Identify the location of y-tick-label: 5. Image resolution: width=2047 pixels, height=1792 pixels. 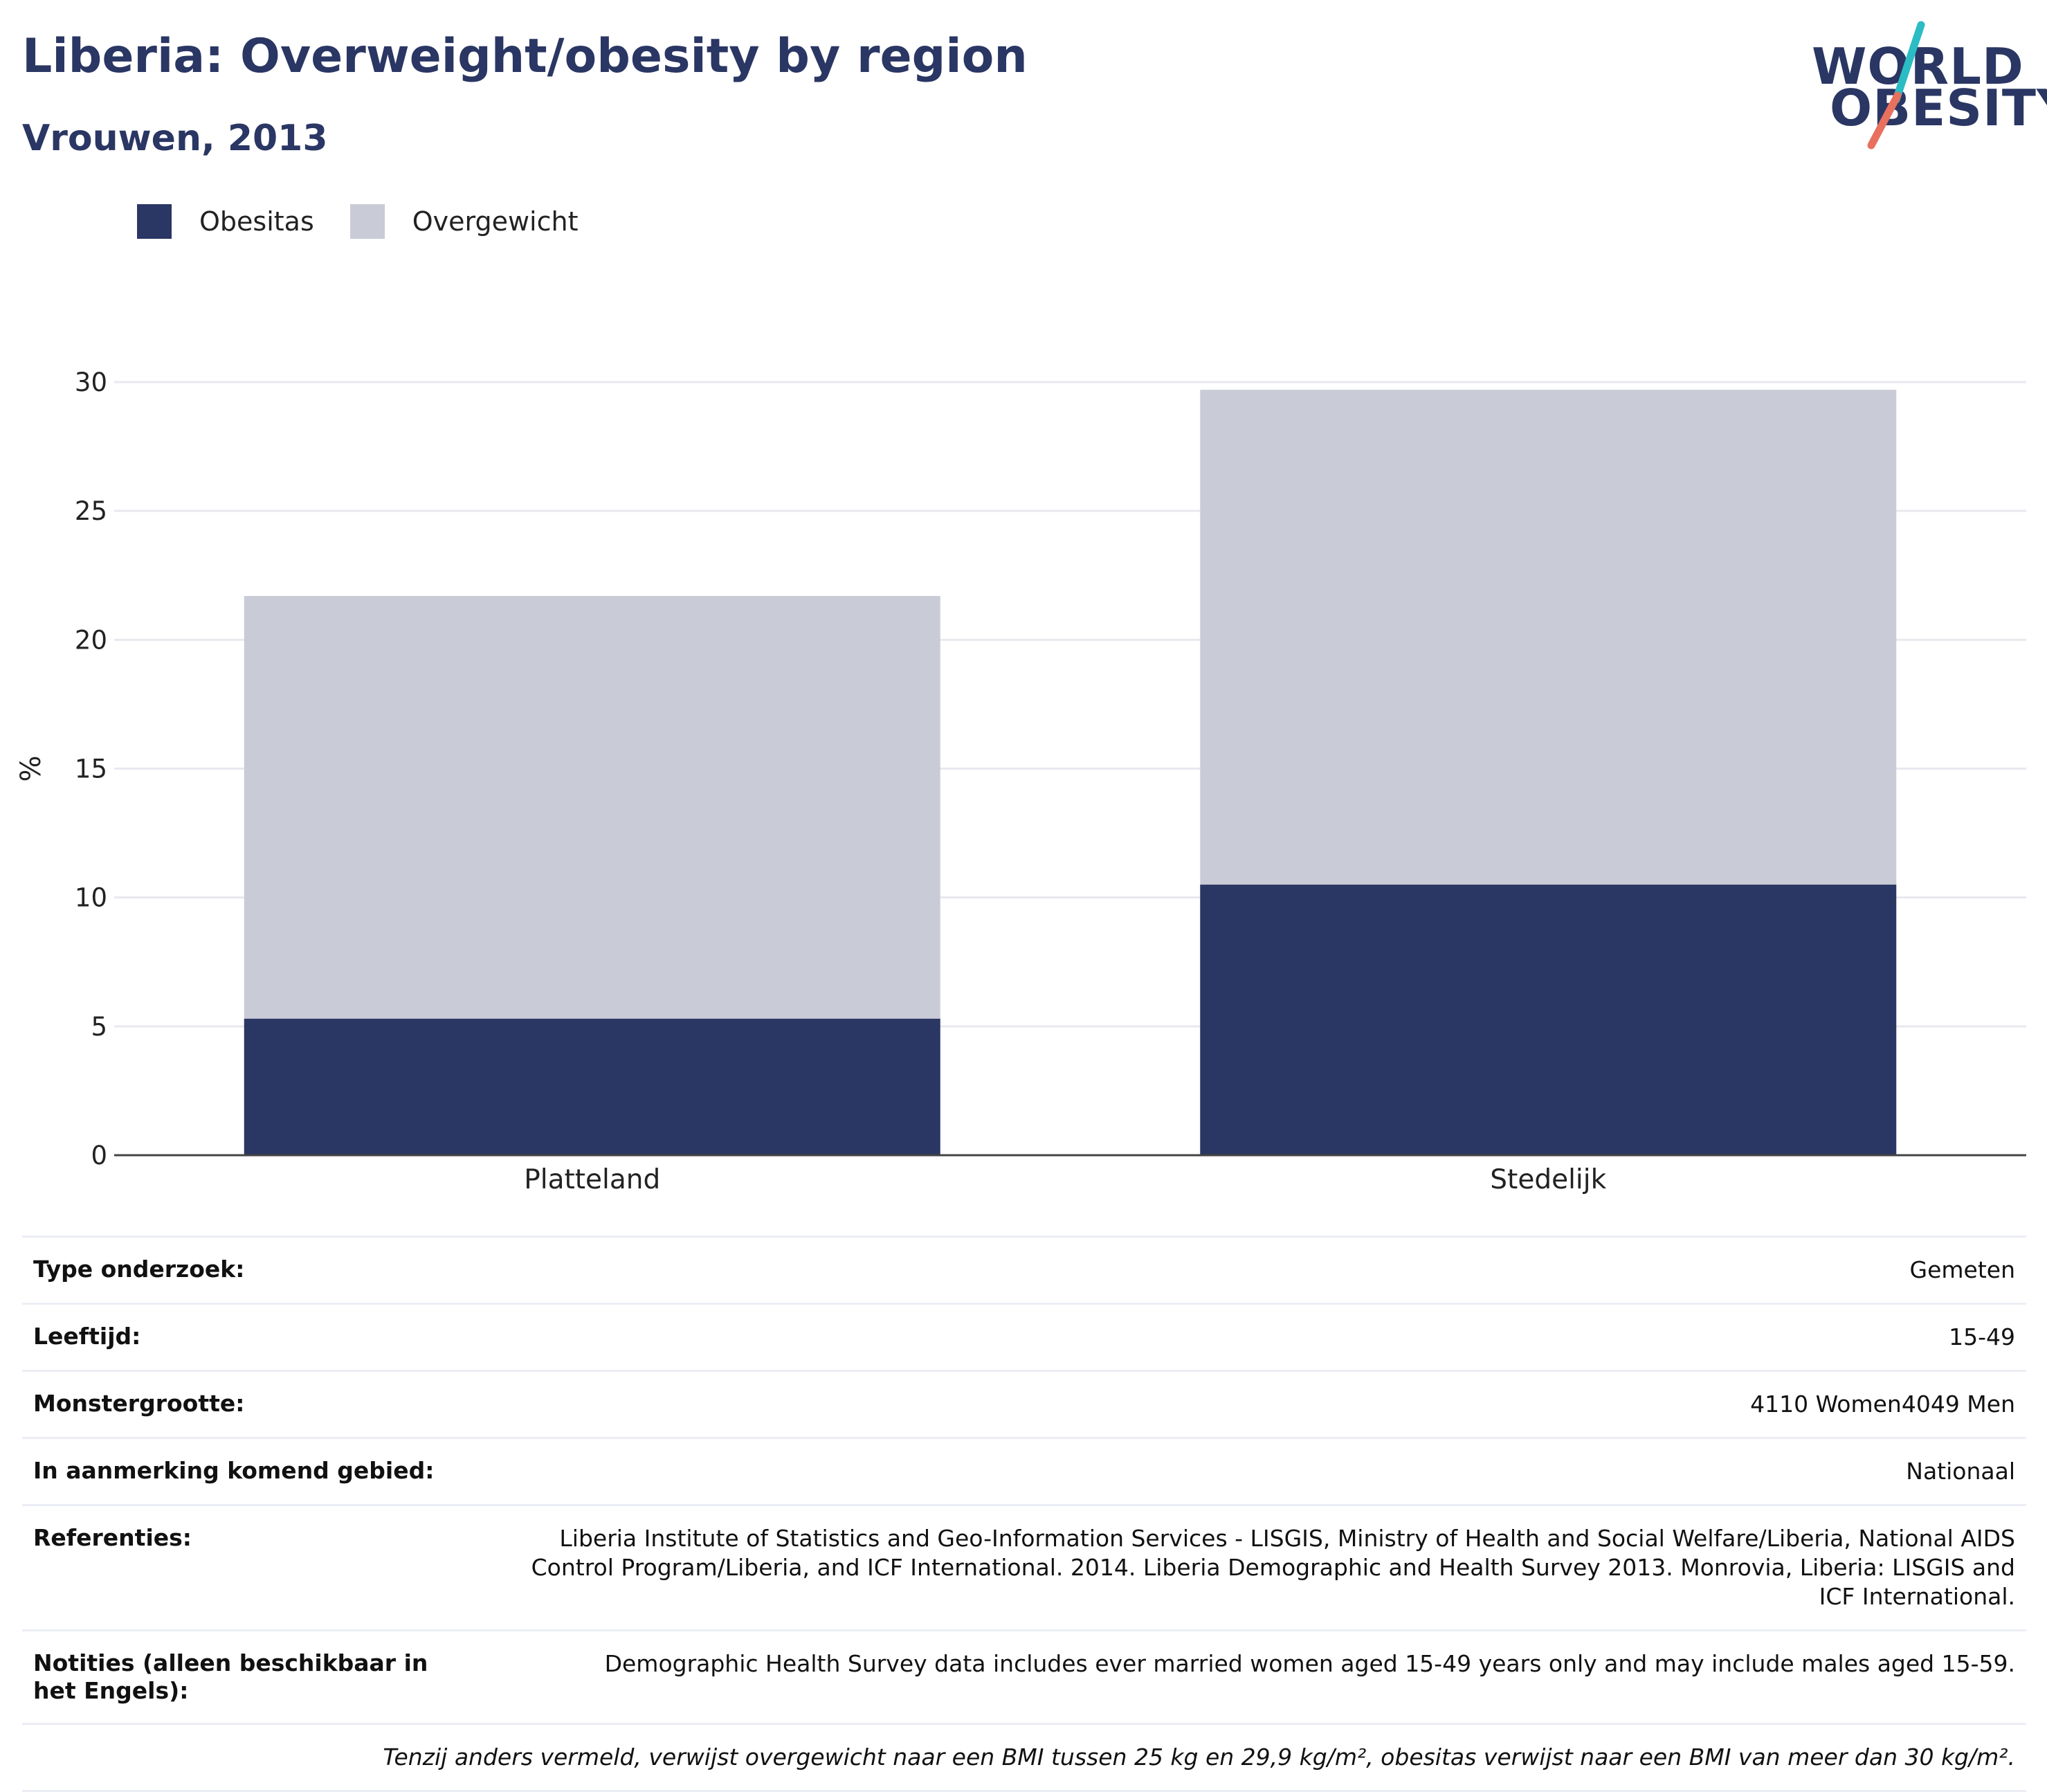
(99, 1027).